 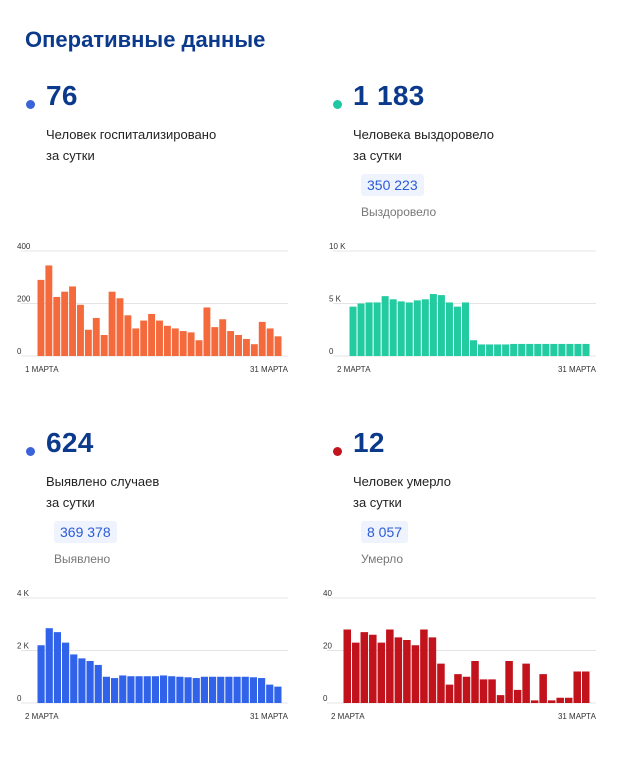 I want to click on daily-number: 1 183, so click(x=389, y=95).